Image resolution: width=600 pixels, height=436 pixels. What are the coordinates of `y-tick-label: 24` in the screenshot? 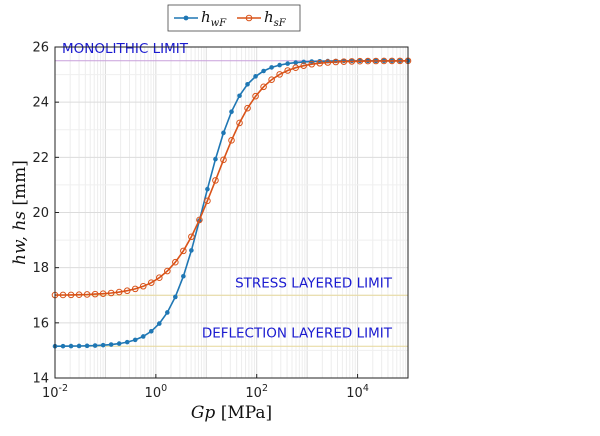 It's located at (40, 103).